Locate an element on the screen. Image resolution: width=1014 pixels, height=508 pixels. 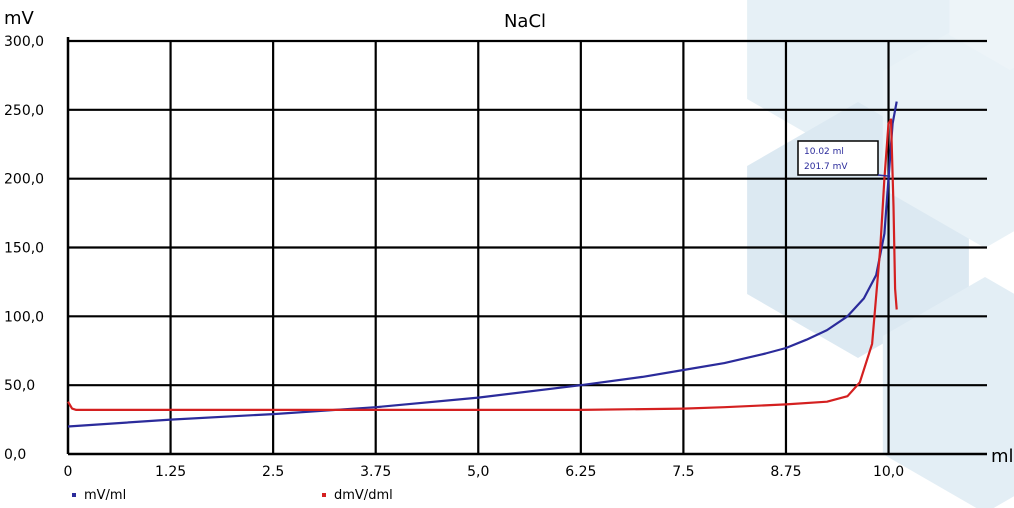
legend-label: dmV/dml is located at coordinates (363, 495).